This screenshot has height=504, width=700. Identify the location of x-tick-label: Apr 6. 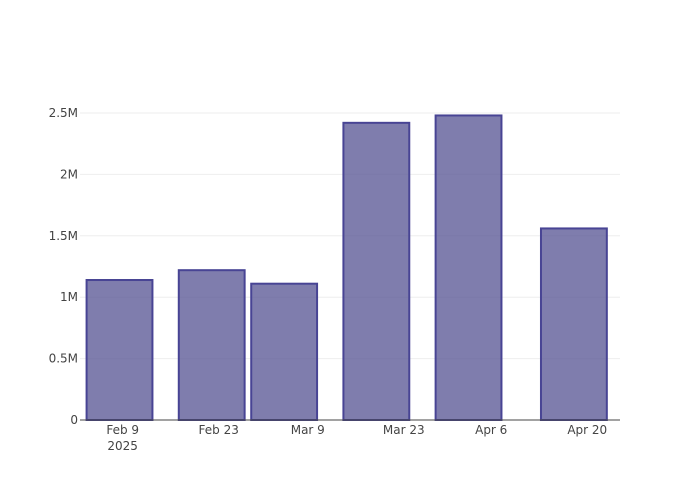
(491, 430).